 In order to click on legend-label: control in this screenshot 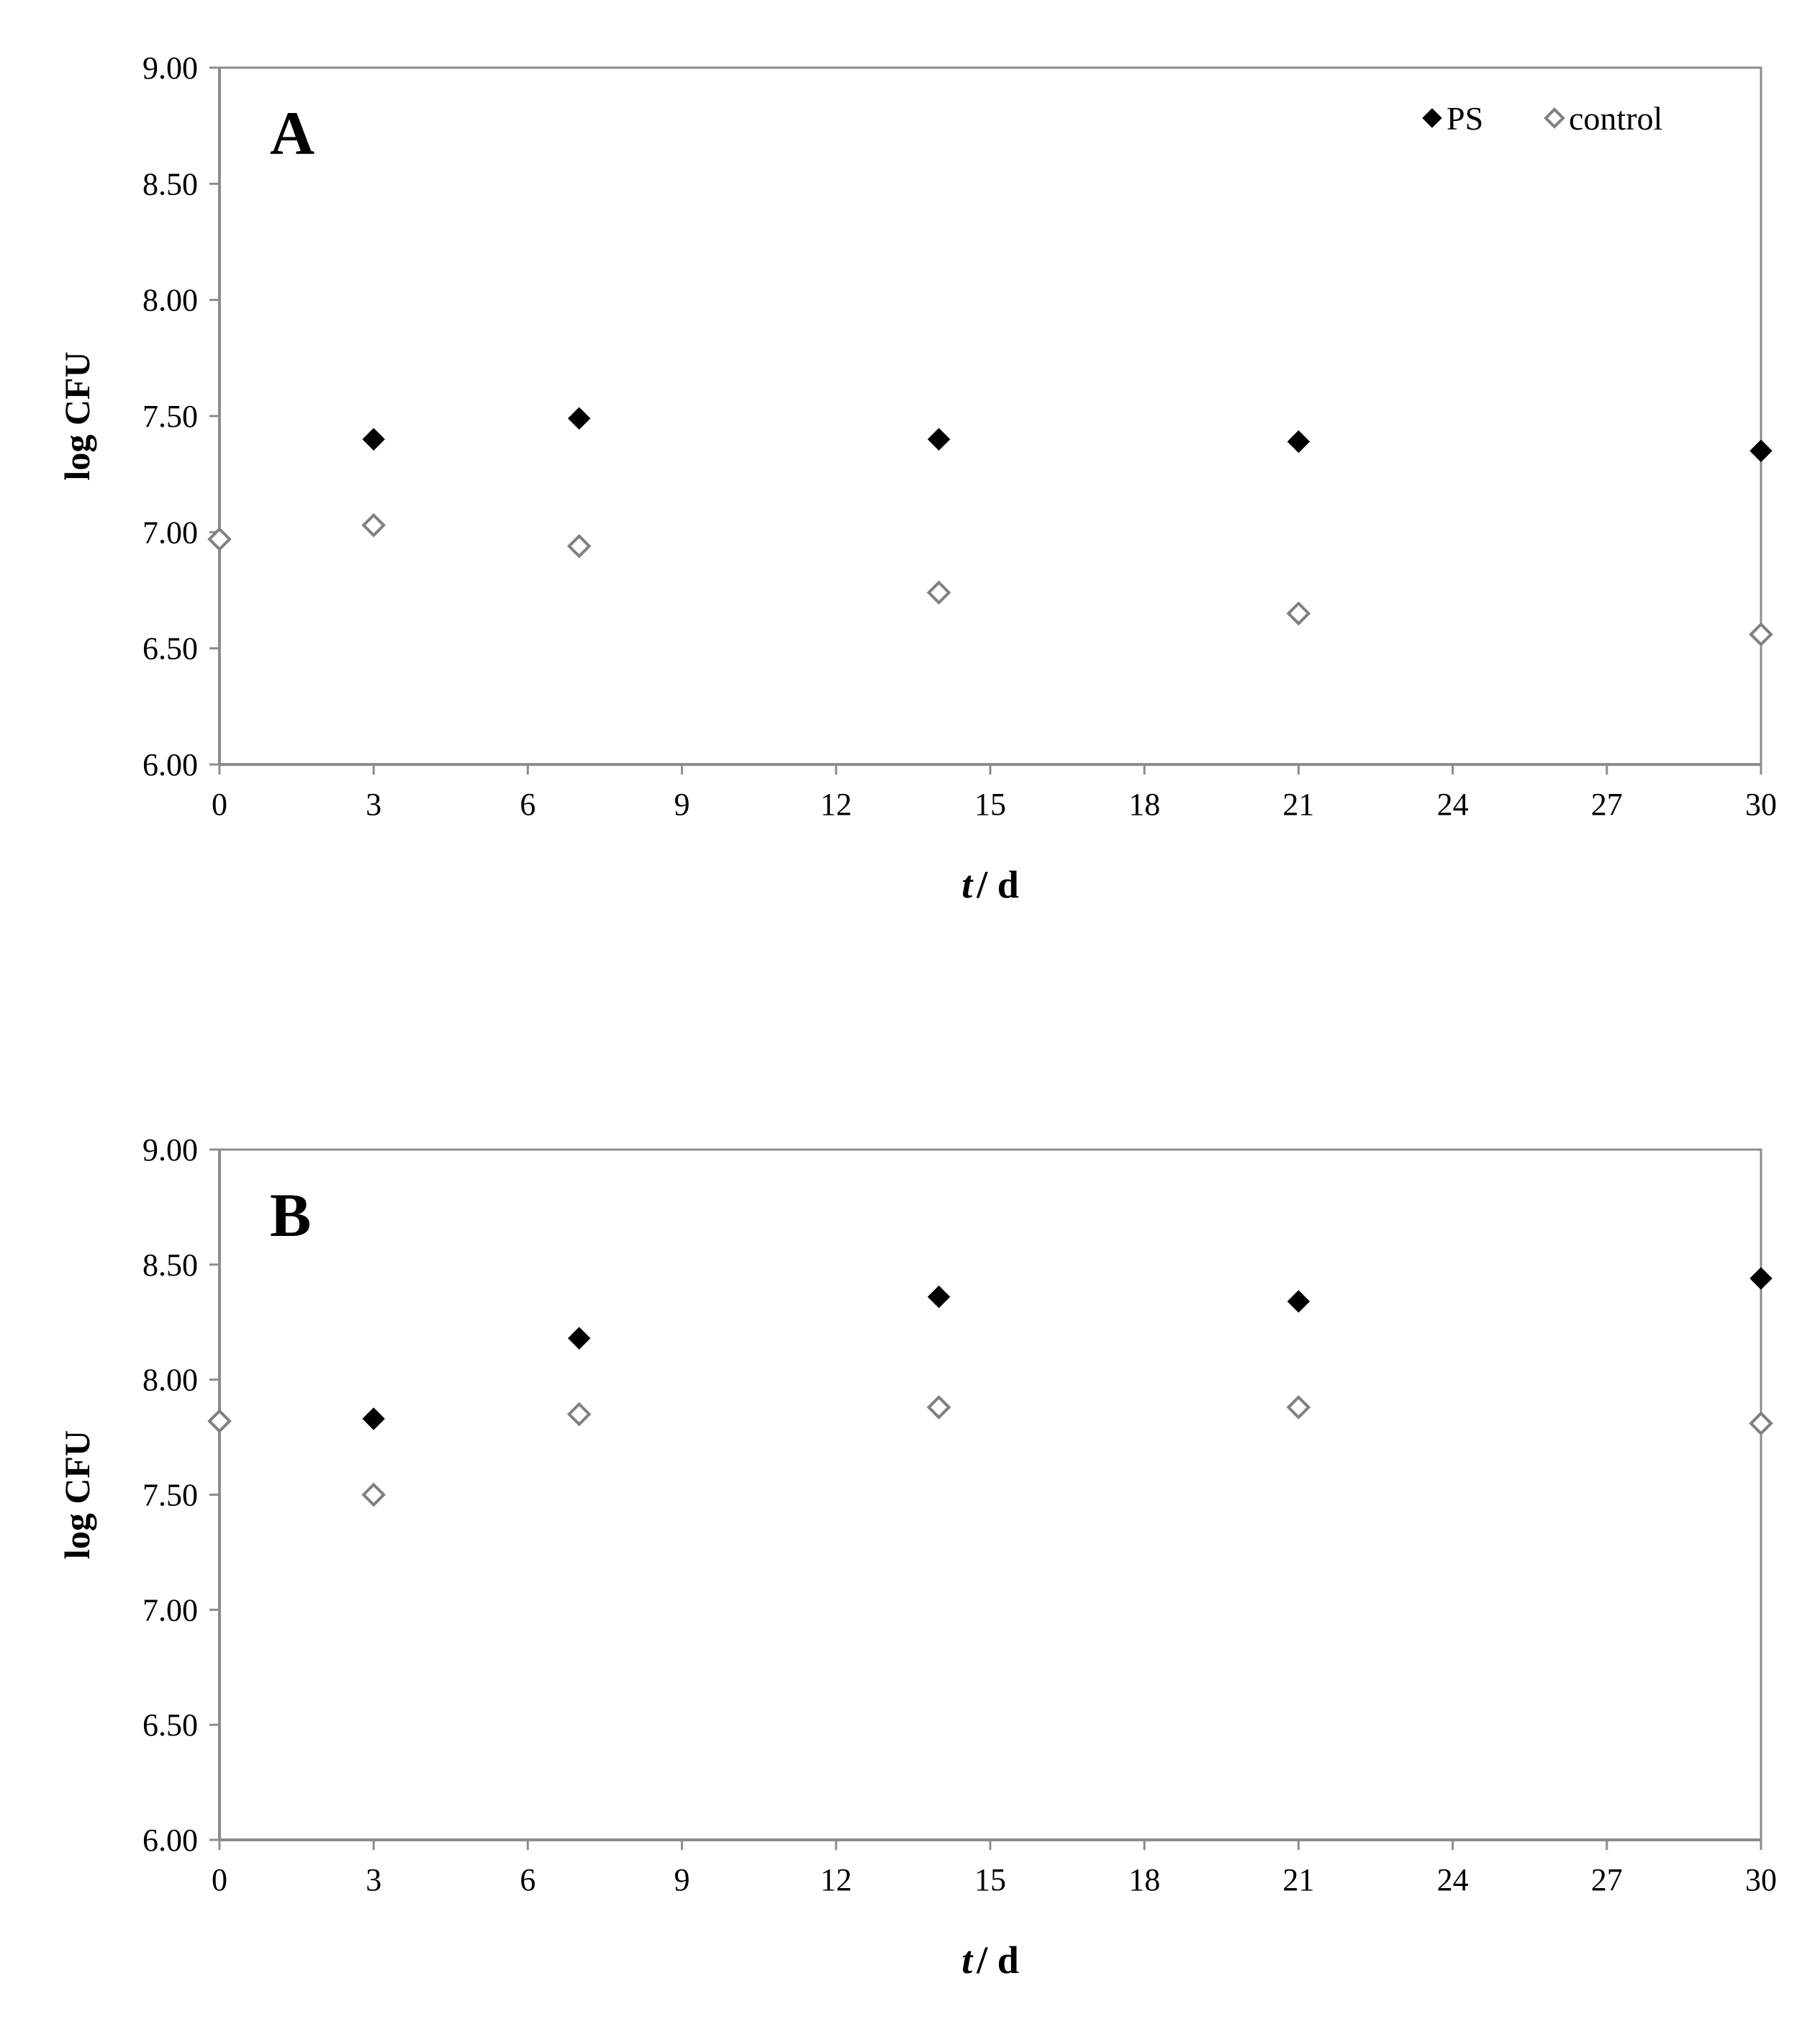, I will do `click(1615, 118)`.